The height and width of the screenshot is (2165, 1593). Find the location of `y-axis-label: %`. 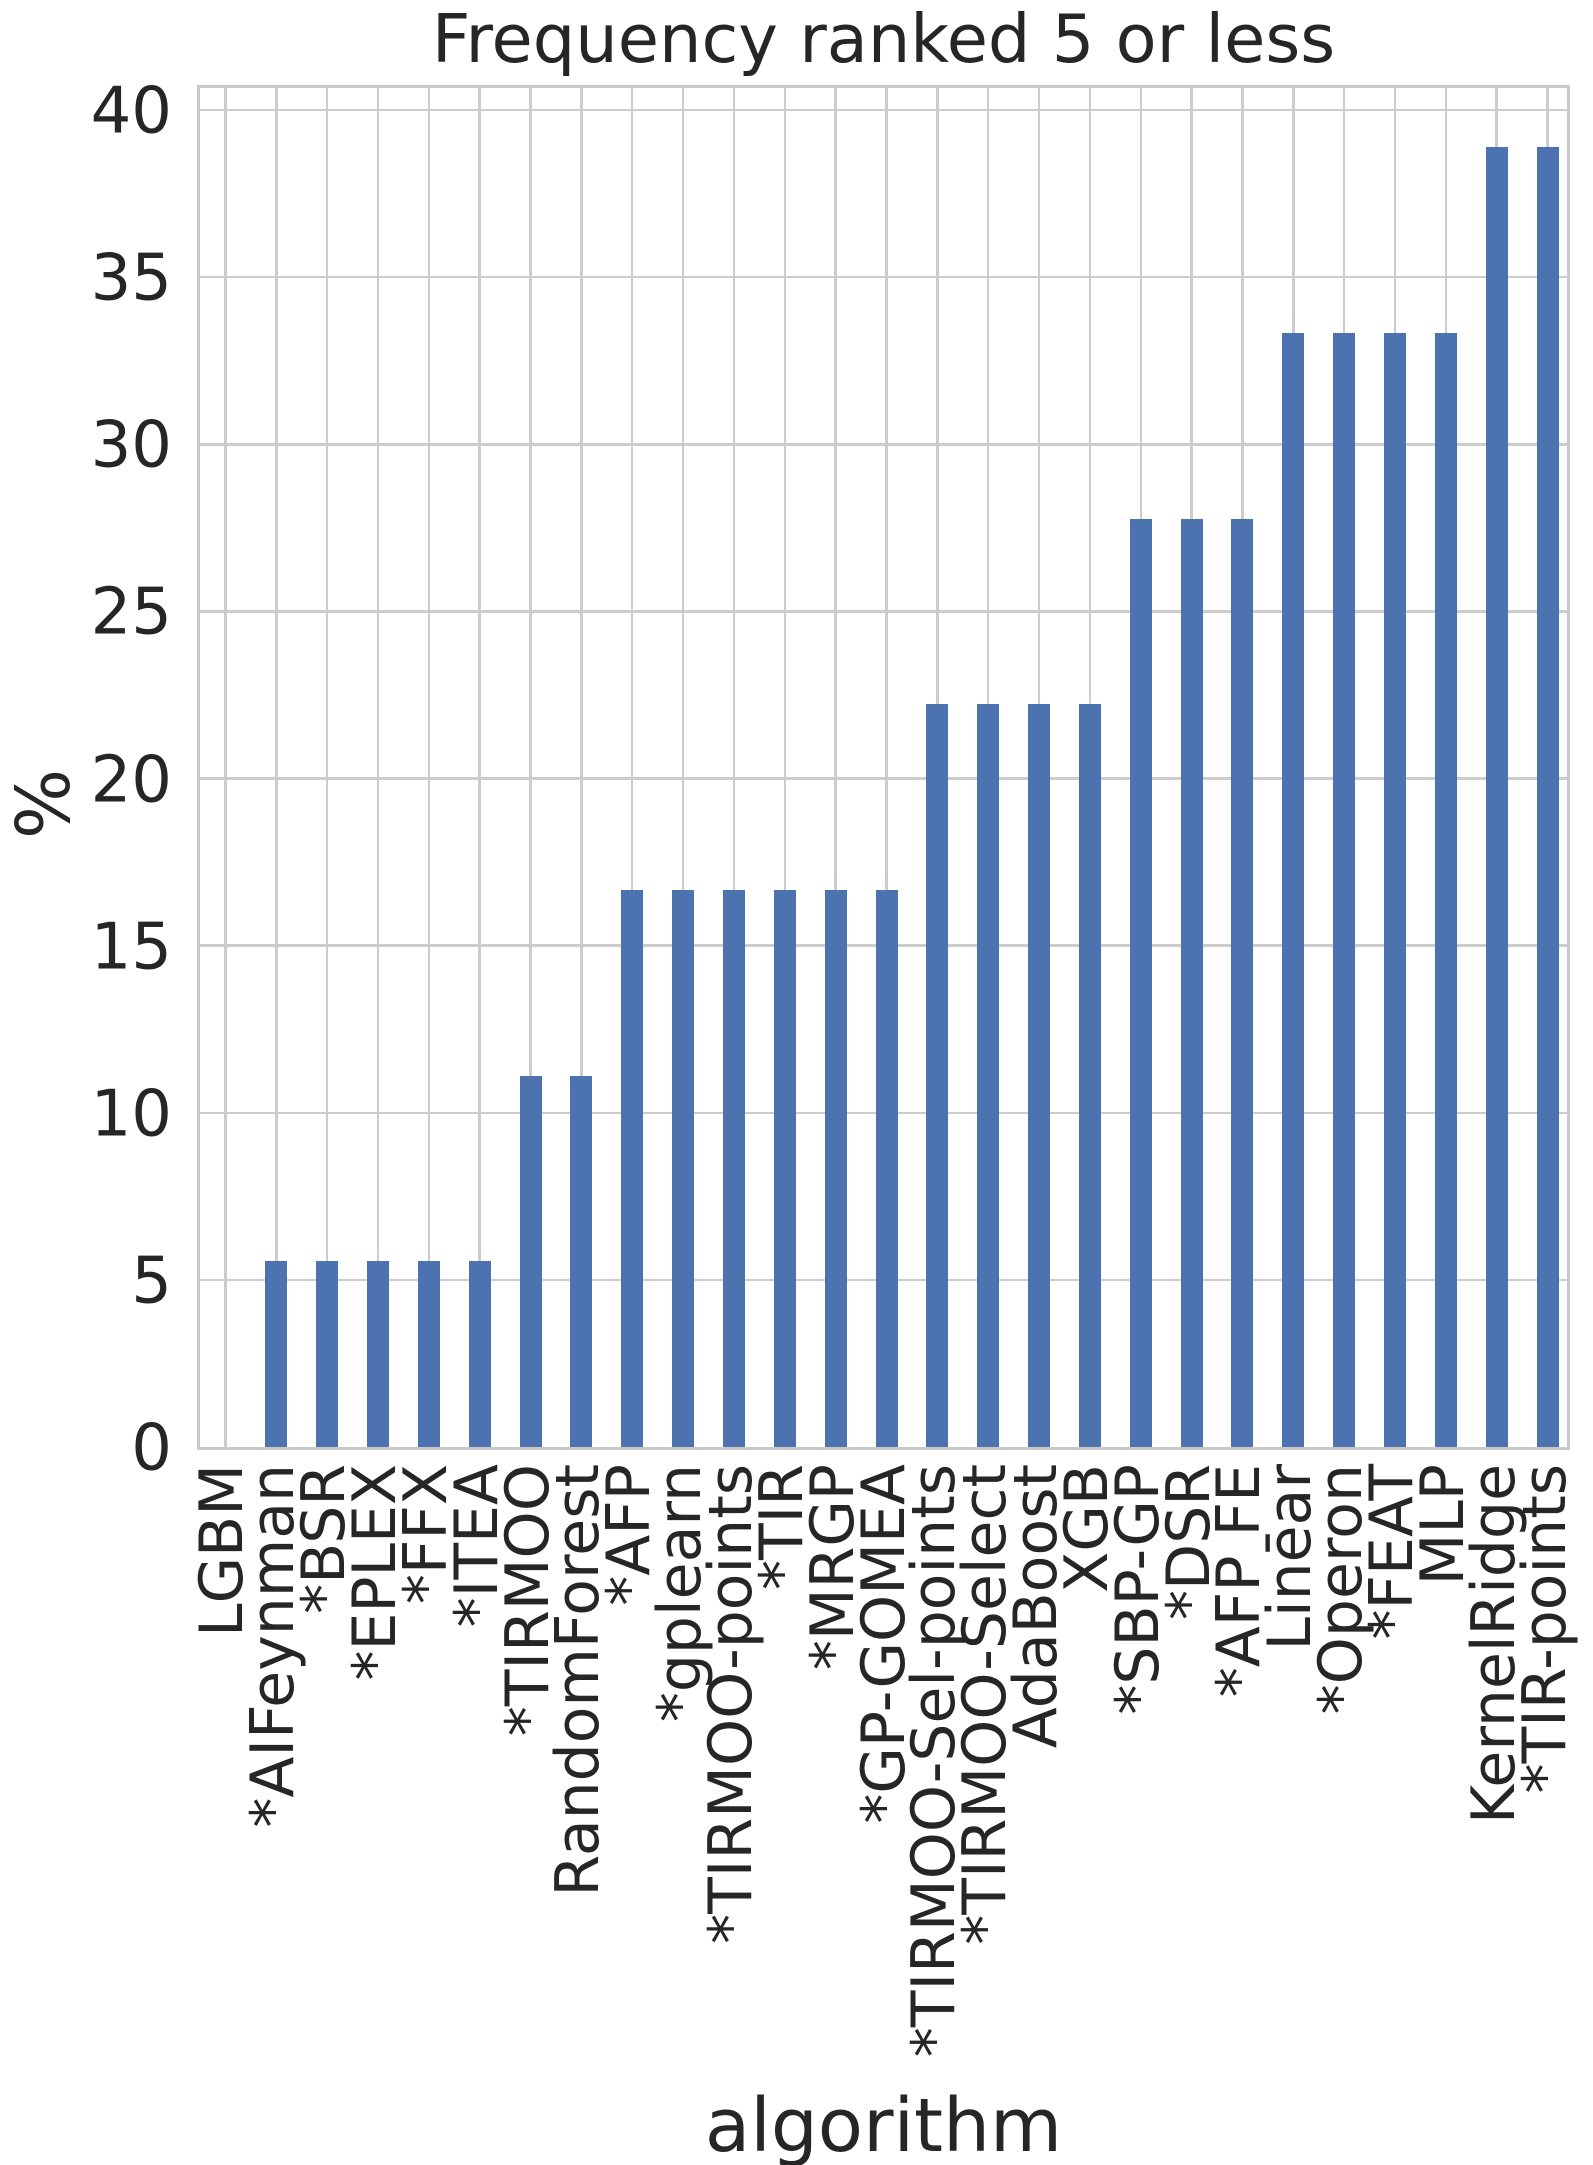

y-axis-label: % is located at coordinates (44, 804).